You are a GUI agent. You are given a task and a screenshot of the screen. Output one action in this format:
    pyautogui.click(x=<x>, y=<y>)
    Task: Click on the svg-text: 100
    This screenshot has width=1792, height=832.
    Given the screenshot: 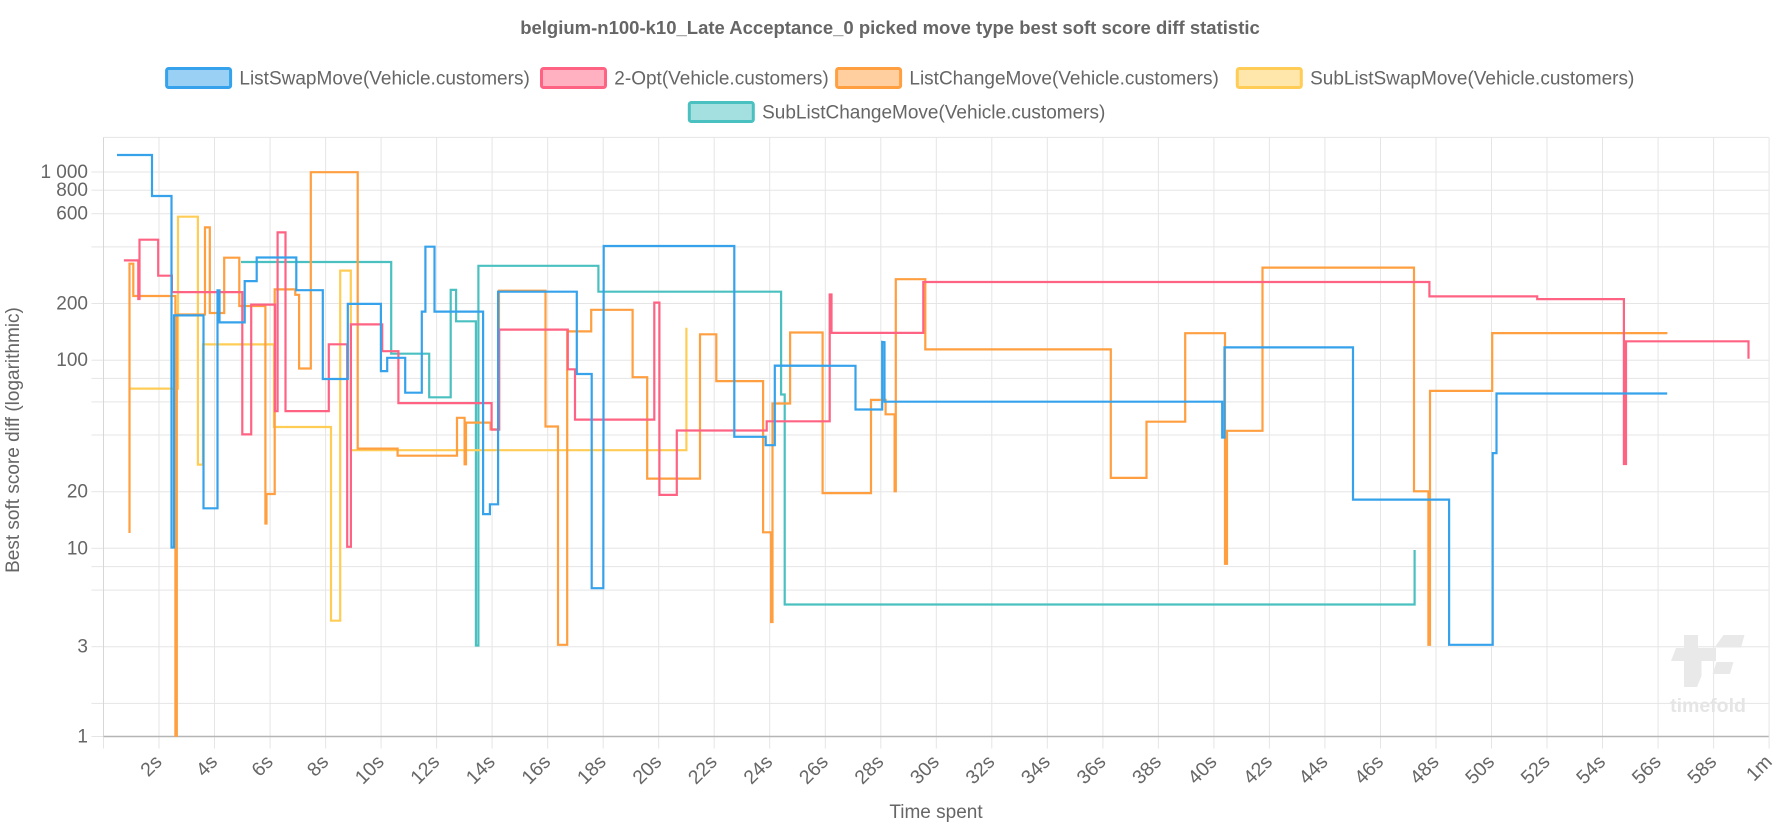 What is the action you would take?
    pyautogui.click(x=72, y=360)
    